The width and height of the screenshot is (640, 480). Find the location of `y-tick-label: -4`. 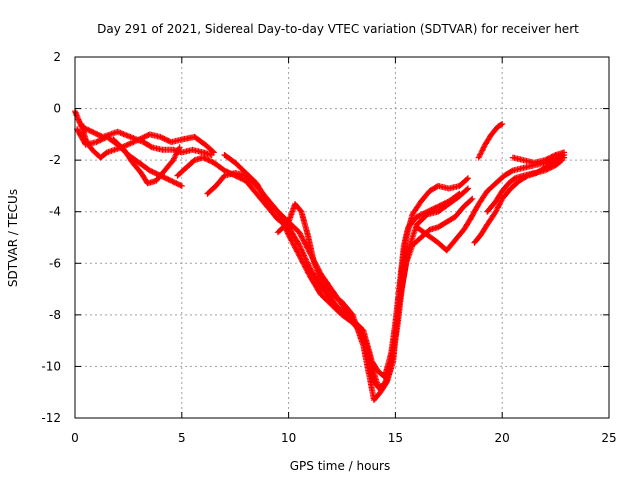

y-tick-label: -4 is located at coordinates (55, 212).